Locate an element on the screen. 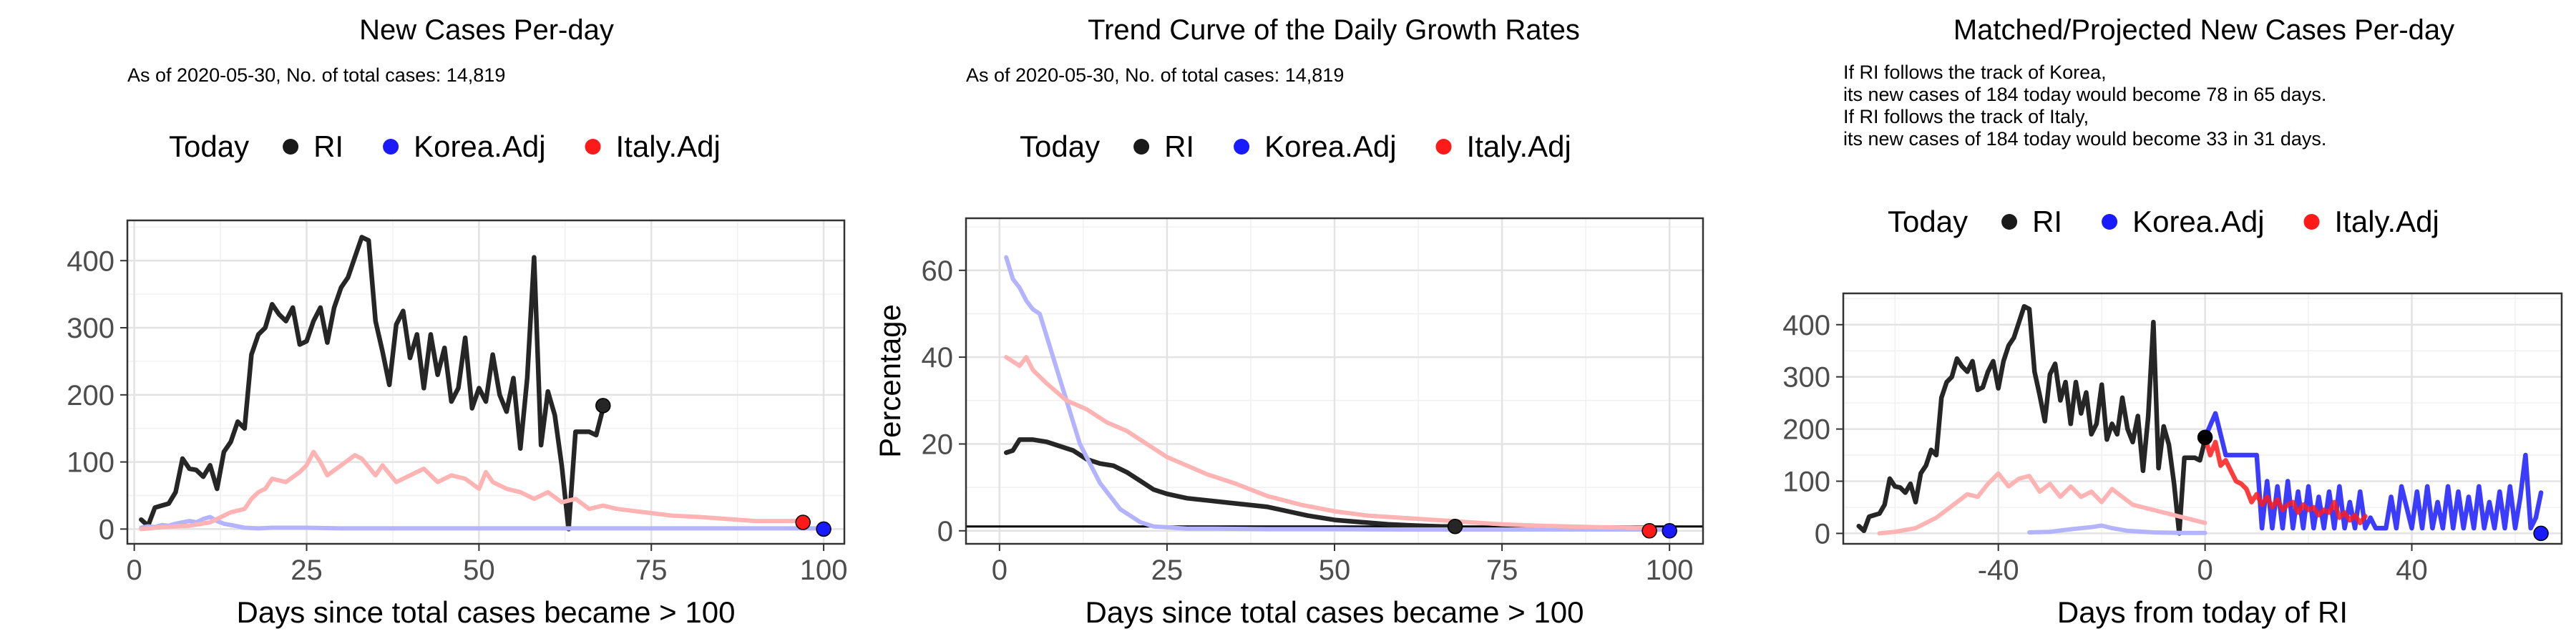  chart-subtitle-line: If RI follows the track of Korea, is located at coordinates (1975, 72).